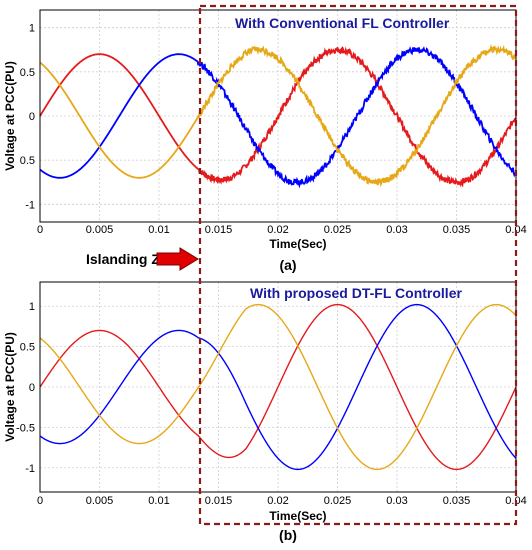 The image size is (532, 550). I want to click on panel-annotation: With Conventional FL Controller, so click(342, 23).